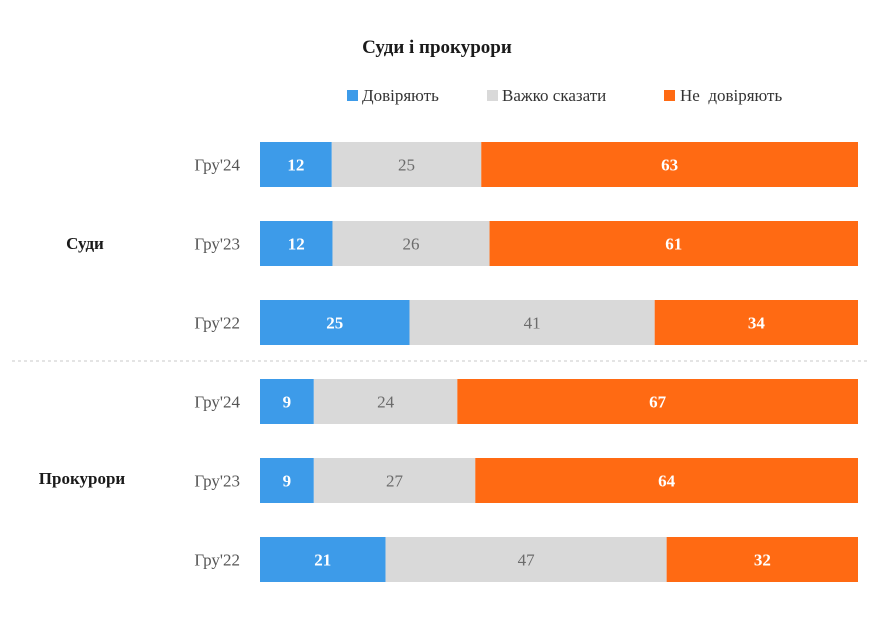  I want to click on legend-swatch-hard-to-say, so click(492, 95).